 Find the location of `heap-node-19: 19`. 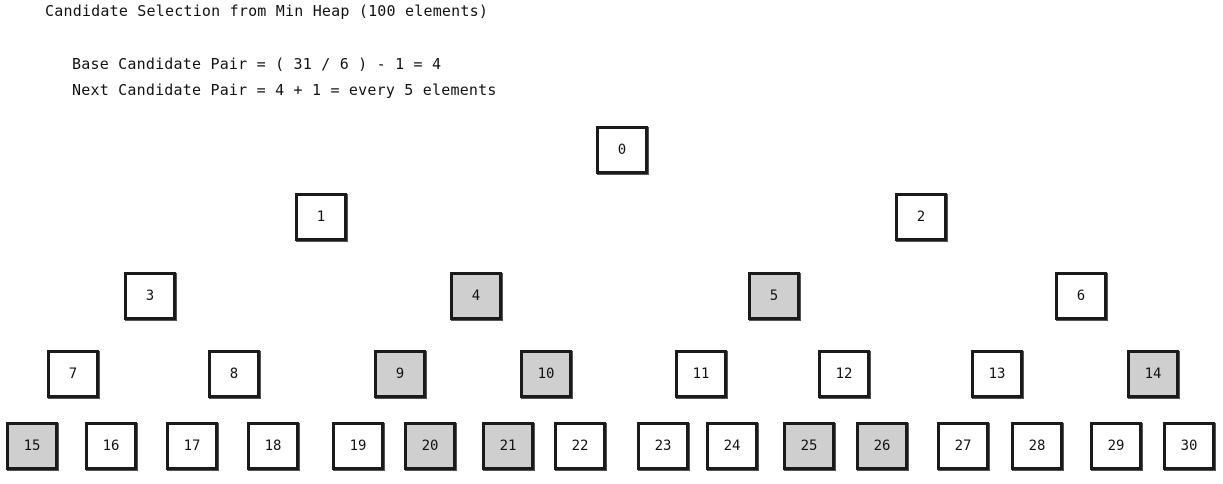

heap-node-19: 19 is located at coordinates (358, 446).